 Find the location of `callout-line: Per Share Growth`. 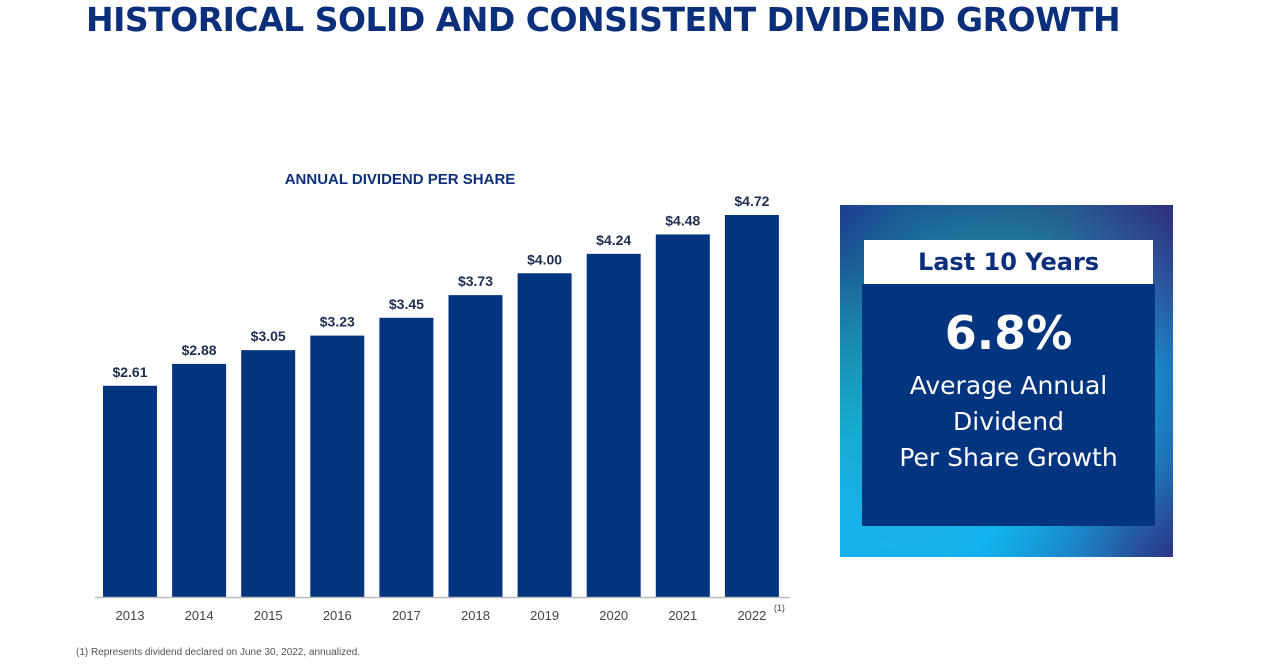

callout-line: Per Share Growth is located at coordinates (1008, 457).